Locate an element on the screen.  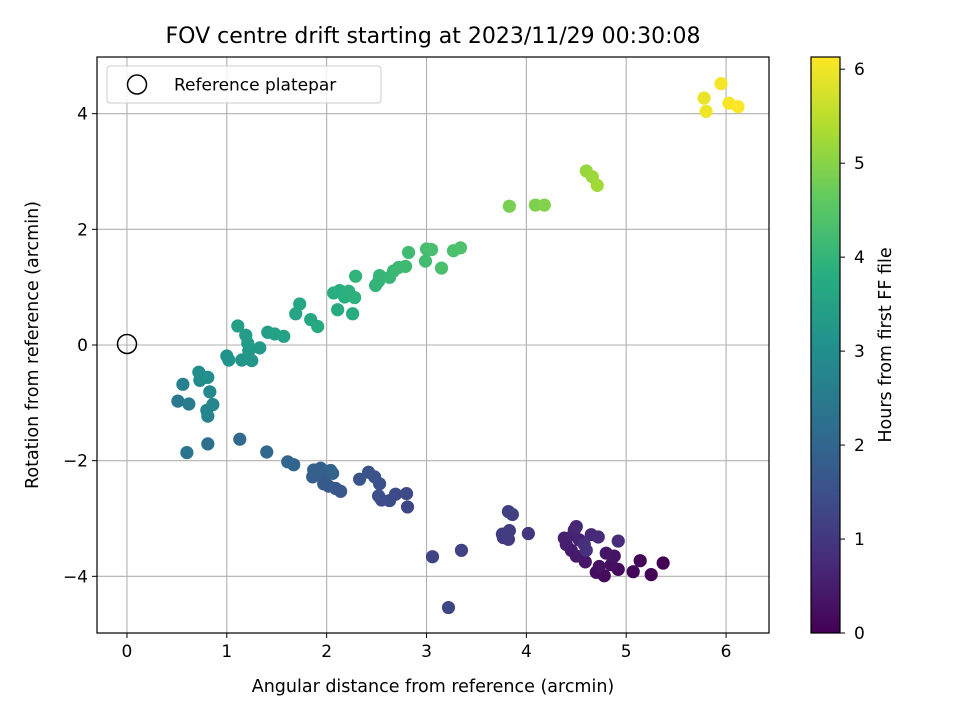
y-axis-label: Rotation from reference (arcmin) is located at coordinates (33, 345).